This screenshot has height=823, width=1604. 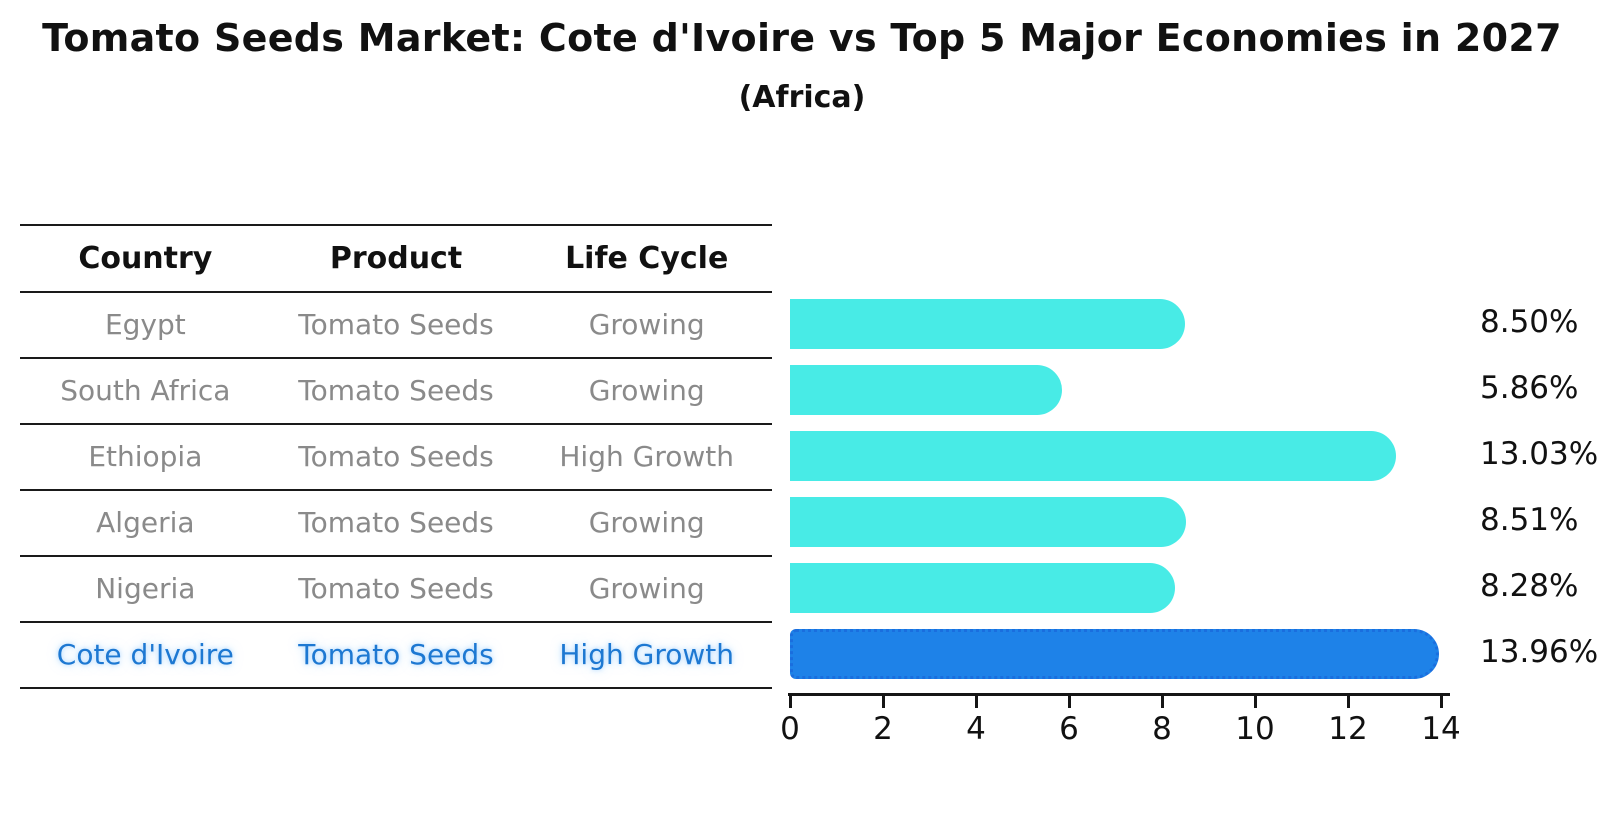 What do you see at coordinates (646, 654) in the screenshot?
I see `cell-life_cycle-cote-d-ivoire: High Growth` at bounding box center [646, 654].